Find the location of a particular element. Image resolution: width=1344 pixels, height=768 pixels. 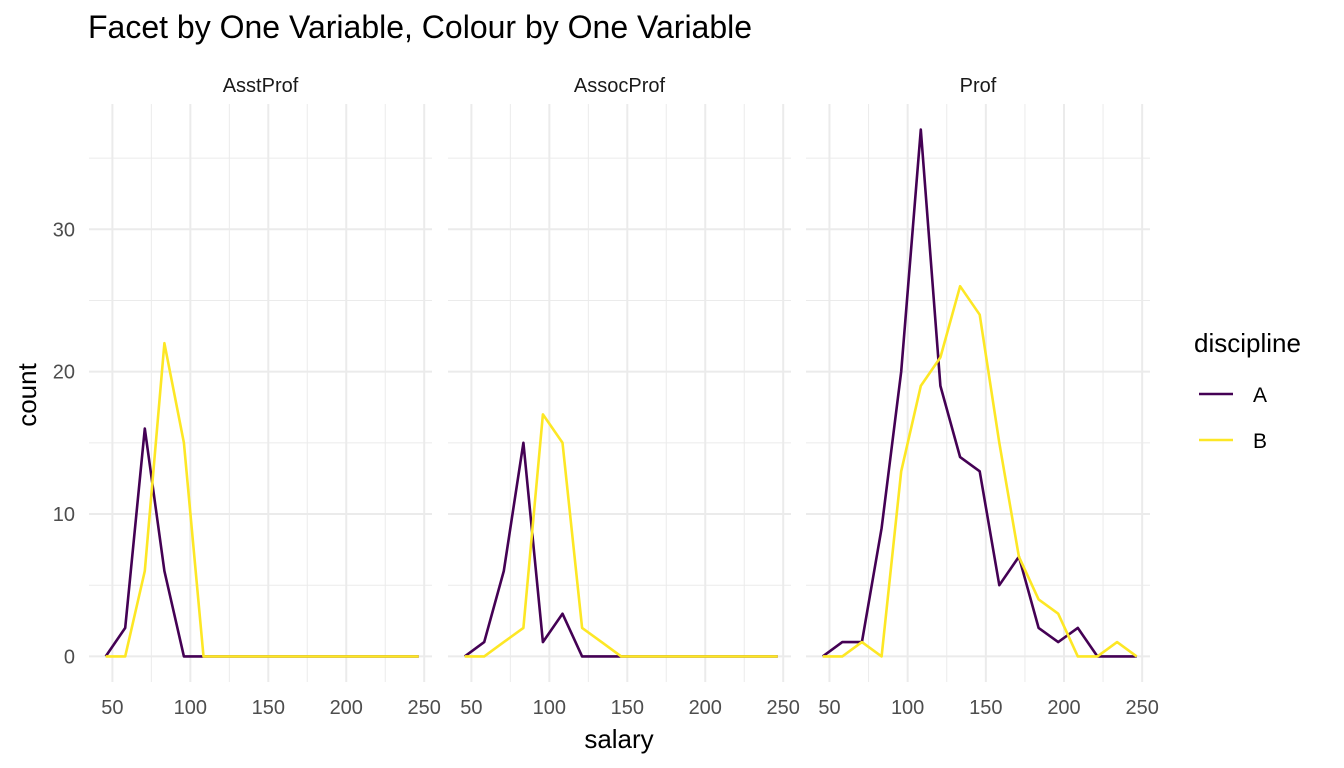

y-tick-label: 10 is located at coordinates (64, 515).